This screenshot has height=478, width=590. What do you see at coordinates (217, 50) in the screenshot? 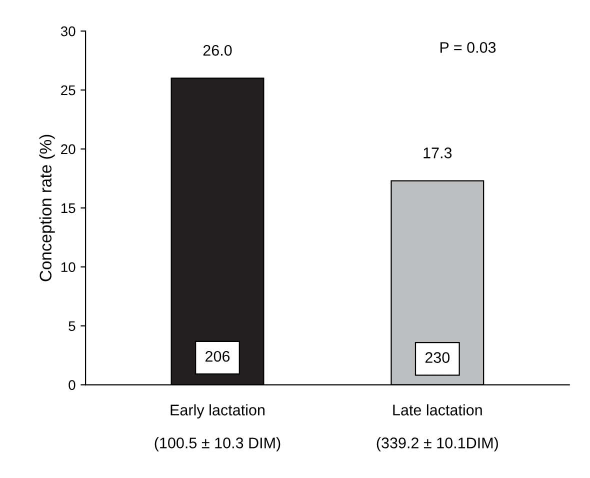
I see `data-label: 26.0` at bounding box center [217, 50].